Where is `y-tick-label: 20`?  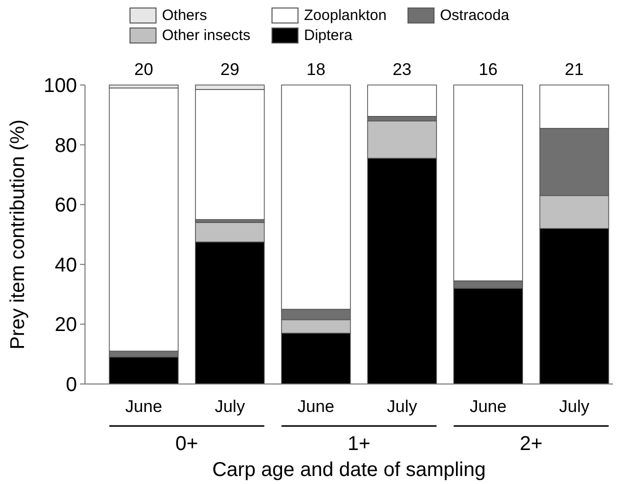 y-tick-label: 20 is located at coordinates (65, 325).